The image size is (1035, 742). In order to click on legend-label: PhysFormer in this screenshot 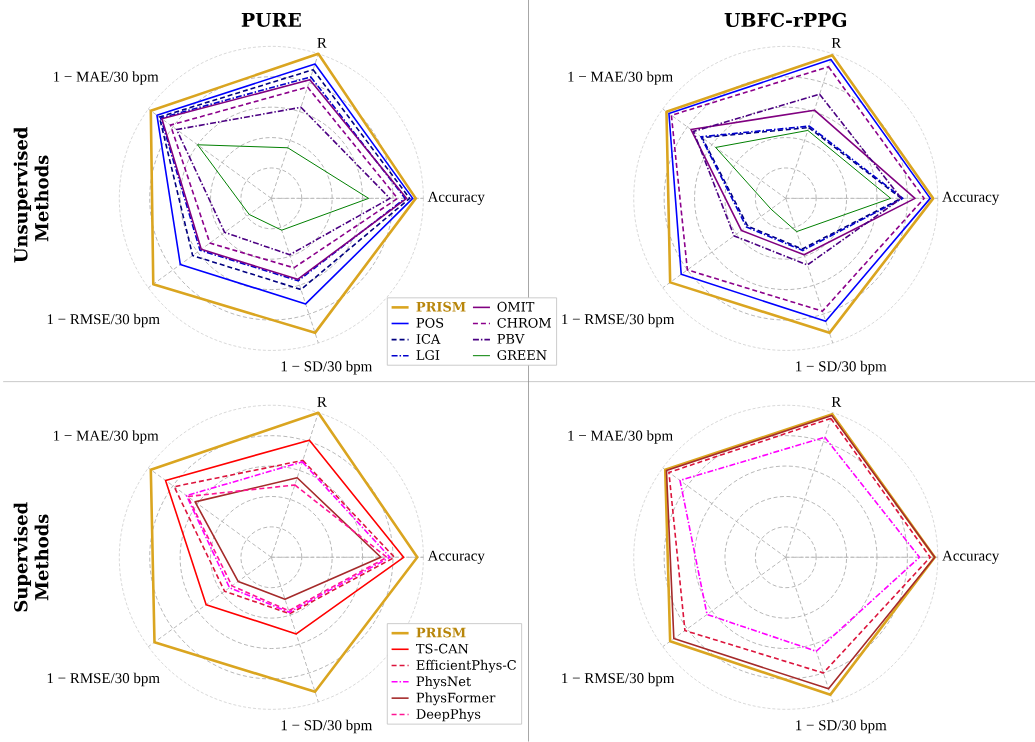, I will do `click(456, 699)`.